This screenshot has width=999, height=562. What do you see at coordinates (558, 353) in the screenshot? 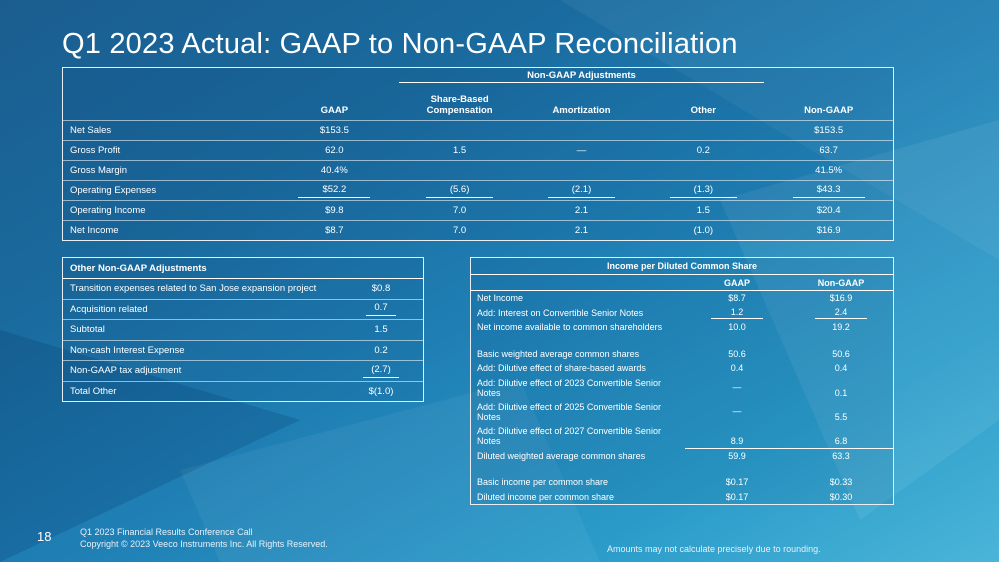
I see `row-label: Basic weighted average common shares` at bounding box center [558, 353].